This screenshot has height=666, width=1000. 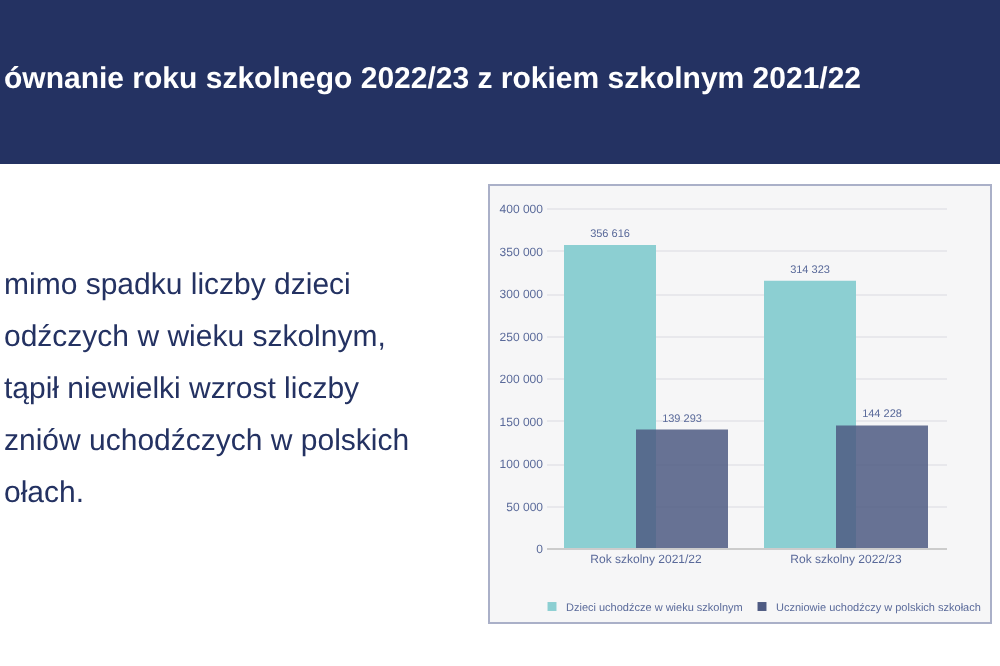 What do you see at coordinates (178, 286) in the screenshot?
I see `text: mimo spadku liczby dzieci` at bounding box center [178, 286].